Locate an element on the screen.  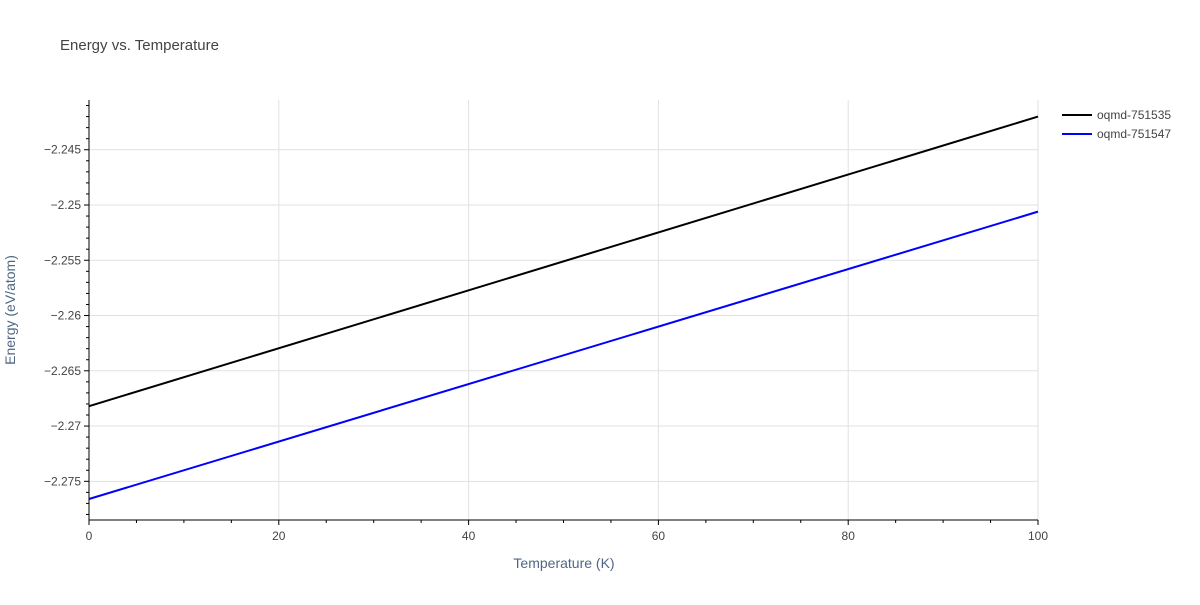
x-axis-title: Temperature (K) is located at coordinates (563, 563).